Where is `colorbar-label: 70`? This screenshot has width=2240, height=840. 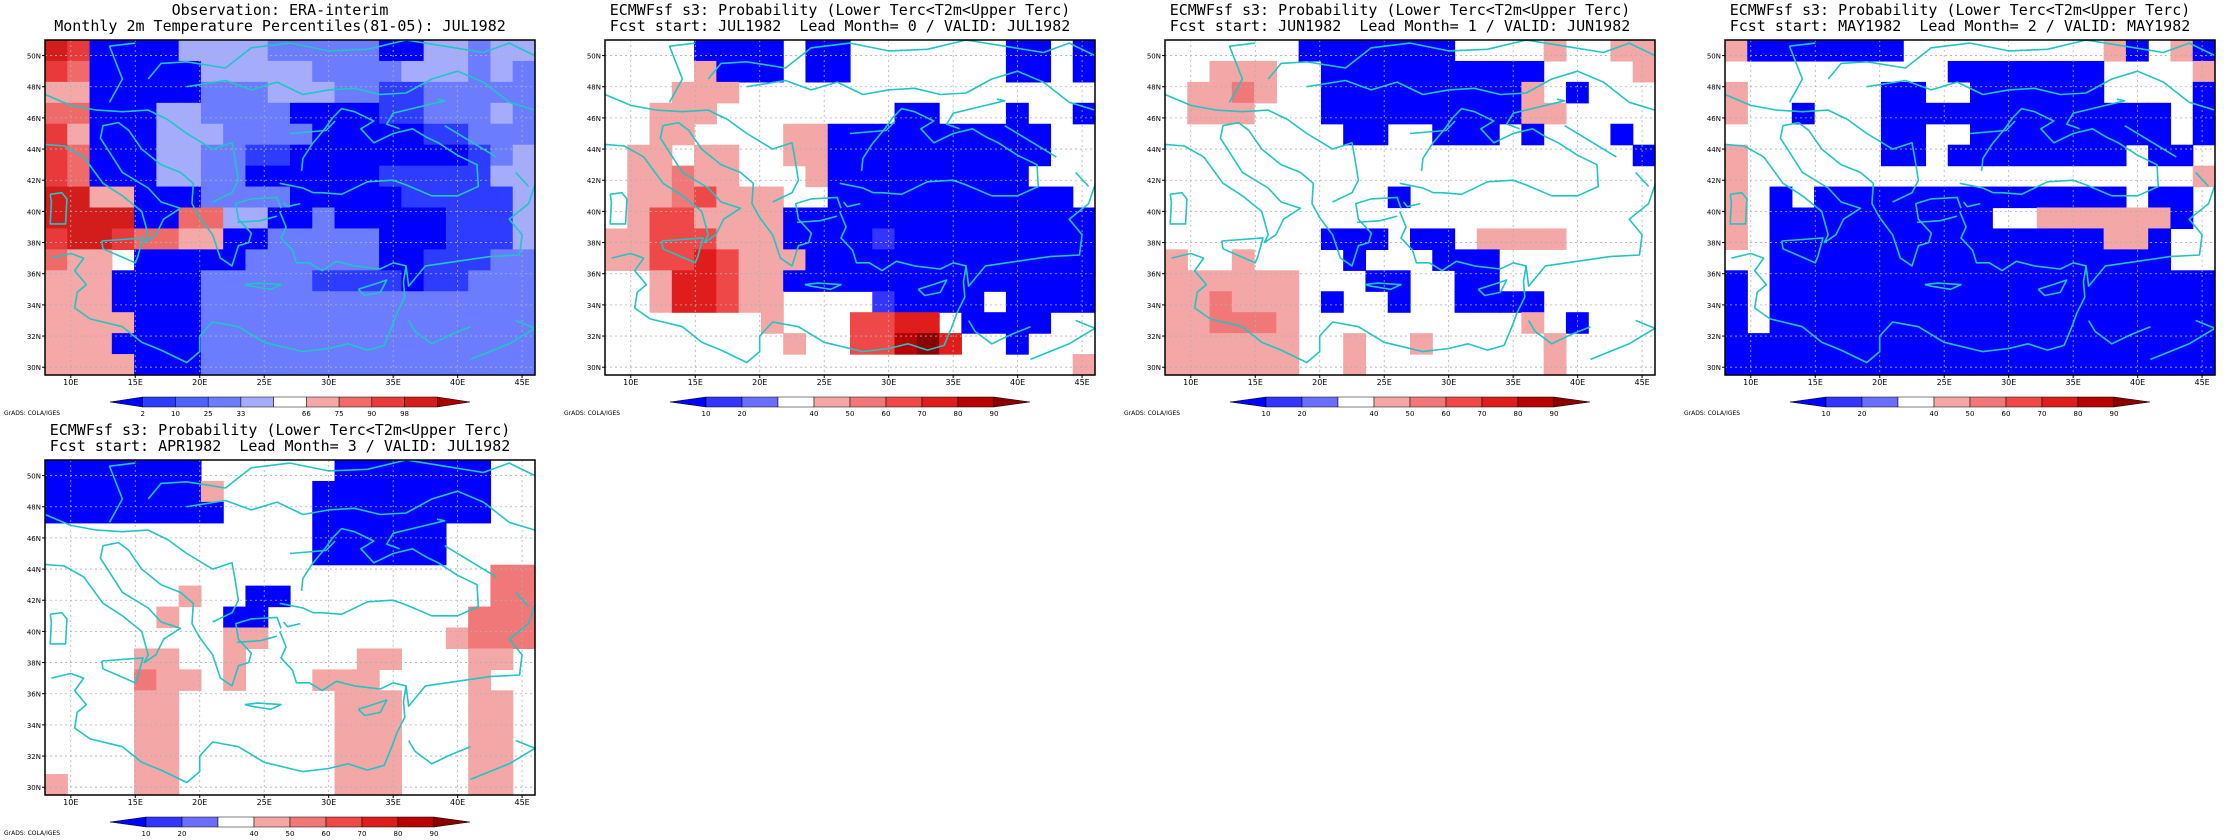 colorbar-label: 70 is located at coordinates (2042, 414).